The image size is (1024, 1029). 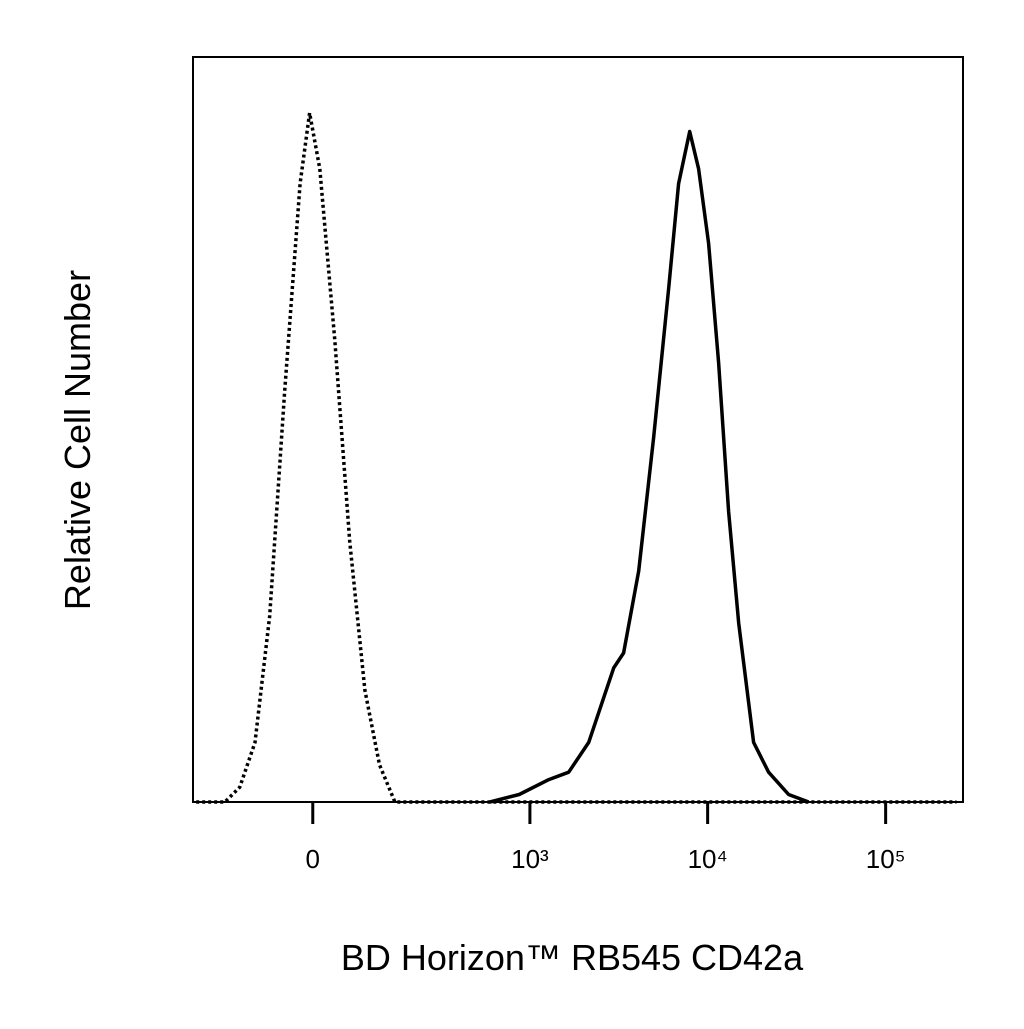 I want to click on x-axis-label: BD Horizon™ RB545 CD42a, so click(x=572, y=957).